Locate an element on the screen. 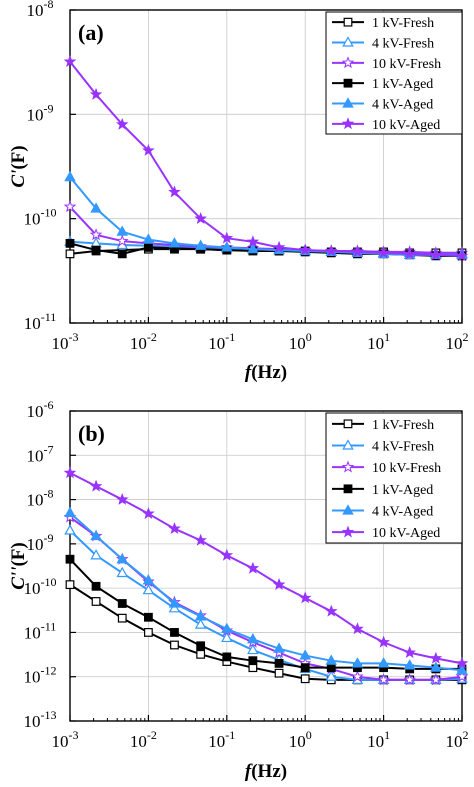 The height and width of the screenshot is (787, 474). x-axis-label-unit: (Hz) is located at coordinates (269, 372).